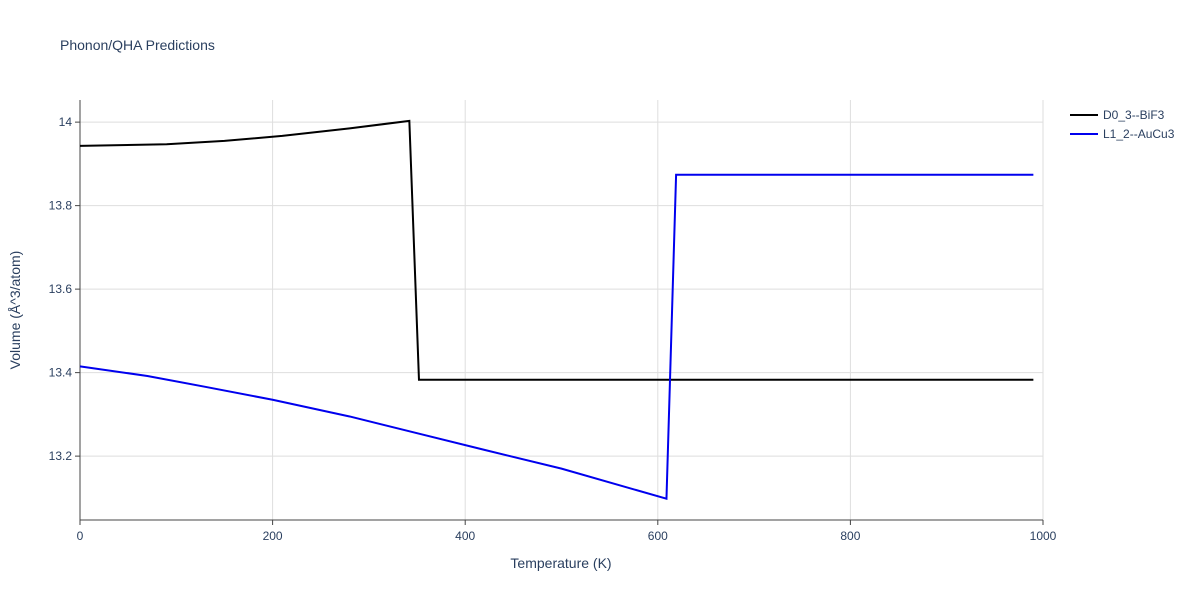  I want to click on x-tick-label: 400, so click(465, 536).